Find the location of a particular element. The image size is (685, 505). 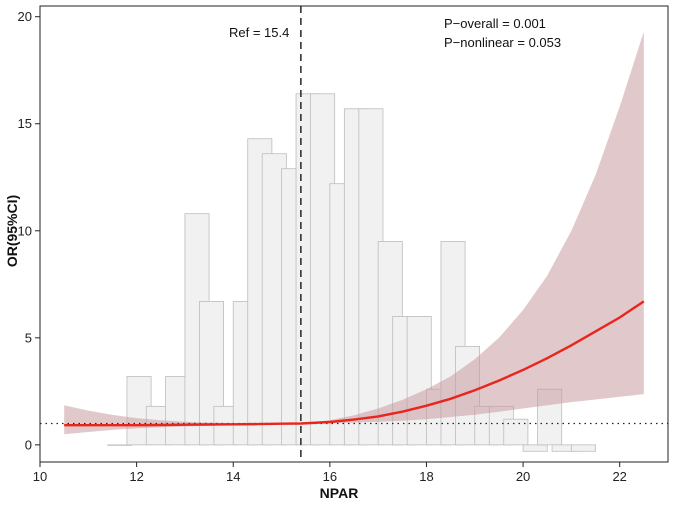

x-tick-label: 20 is located at coordinates (523, 476).